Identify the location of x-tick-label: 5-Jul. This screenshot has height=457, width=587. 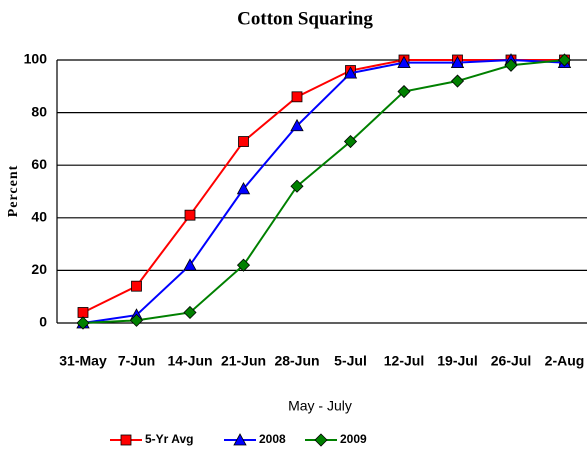
(350, 361).